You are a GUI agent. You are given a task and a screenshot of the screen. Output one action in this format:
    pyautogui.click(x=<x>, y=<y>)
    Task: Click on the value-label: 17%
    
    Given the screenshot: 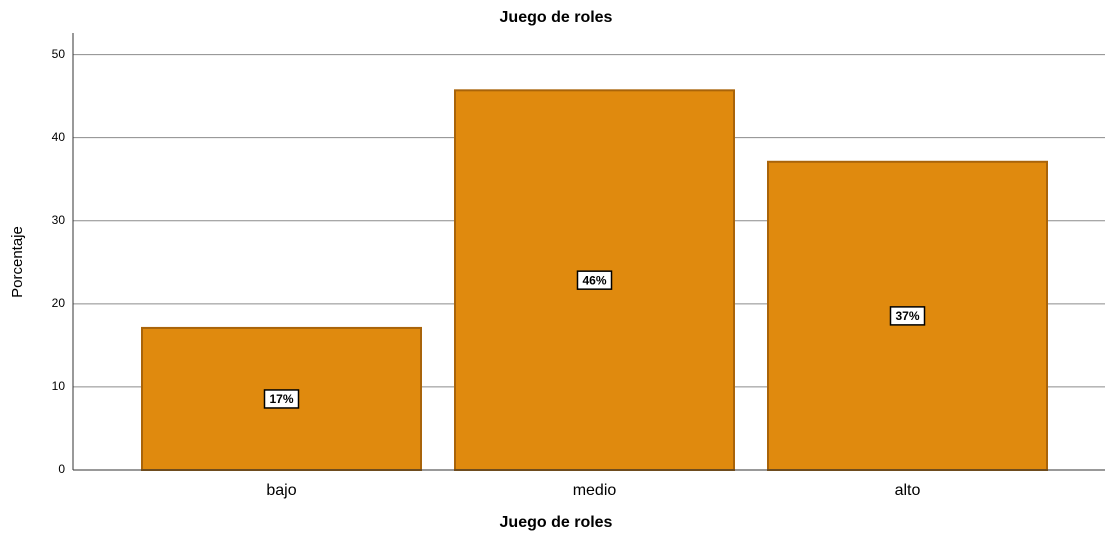 What is the action you would take?
    pyautogui.click(x=281, y=399)
    